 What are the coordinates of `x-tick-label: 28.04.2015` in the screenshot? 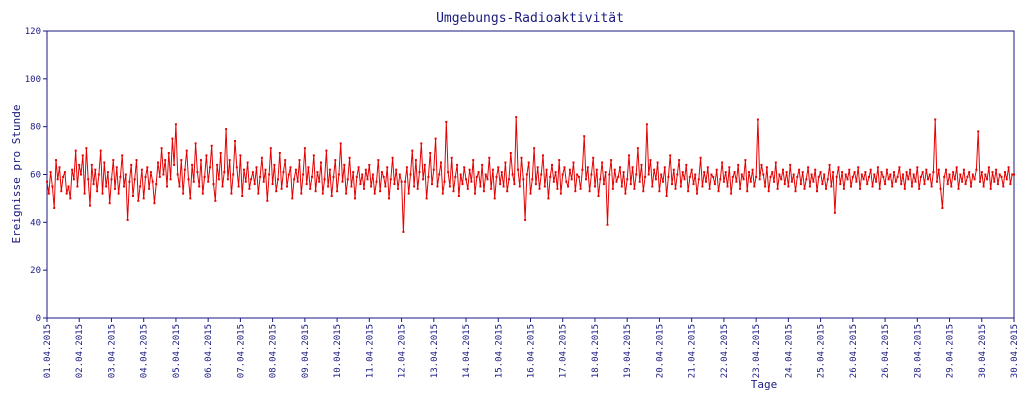 It's located at (918, 351).